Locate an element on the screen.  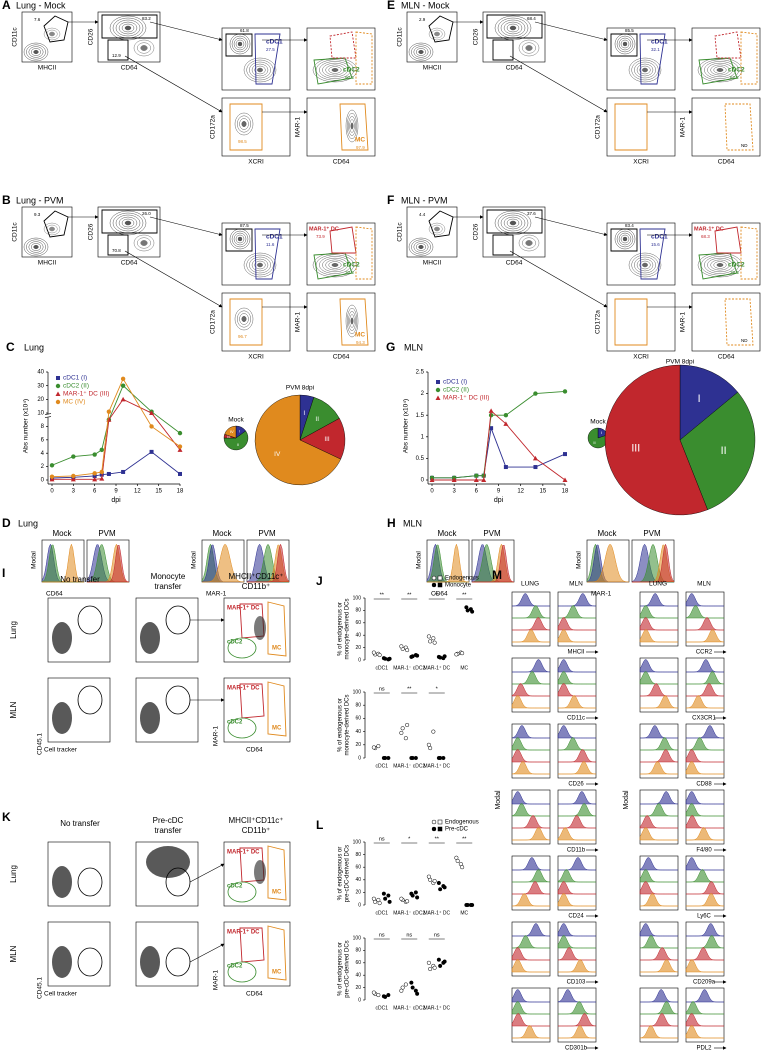
axis-label: CD45.1 is located at coordinates (40, 988).